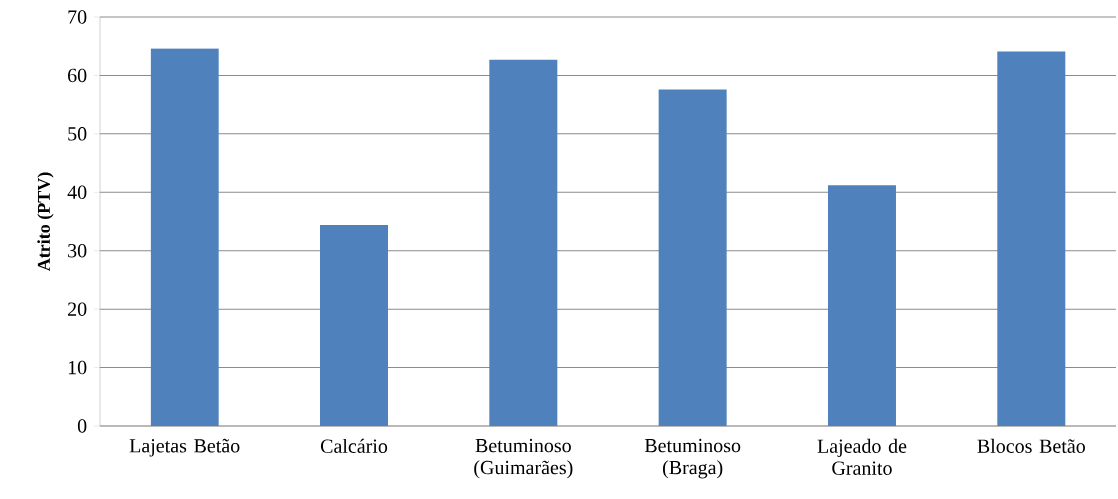 The image size is (1118, 499). What do you see at coordinates (77, 75) in the screenshot?
I see `y-tick-label: 60` at bounding box center [77, 75].